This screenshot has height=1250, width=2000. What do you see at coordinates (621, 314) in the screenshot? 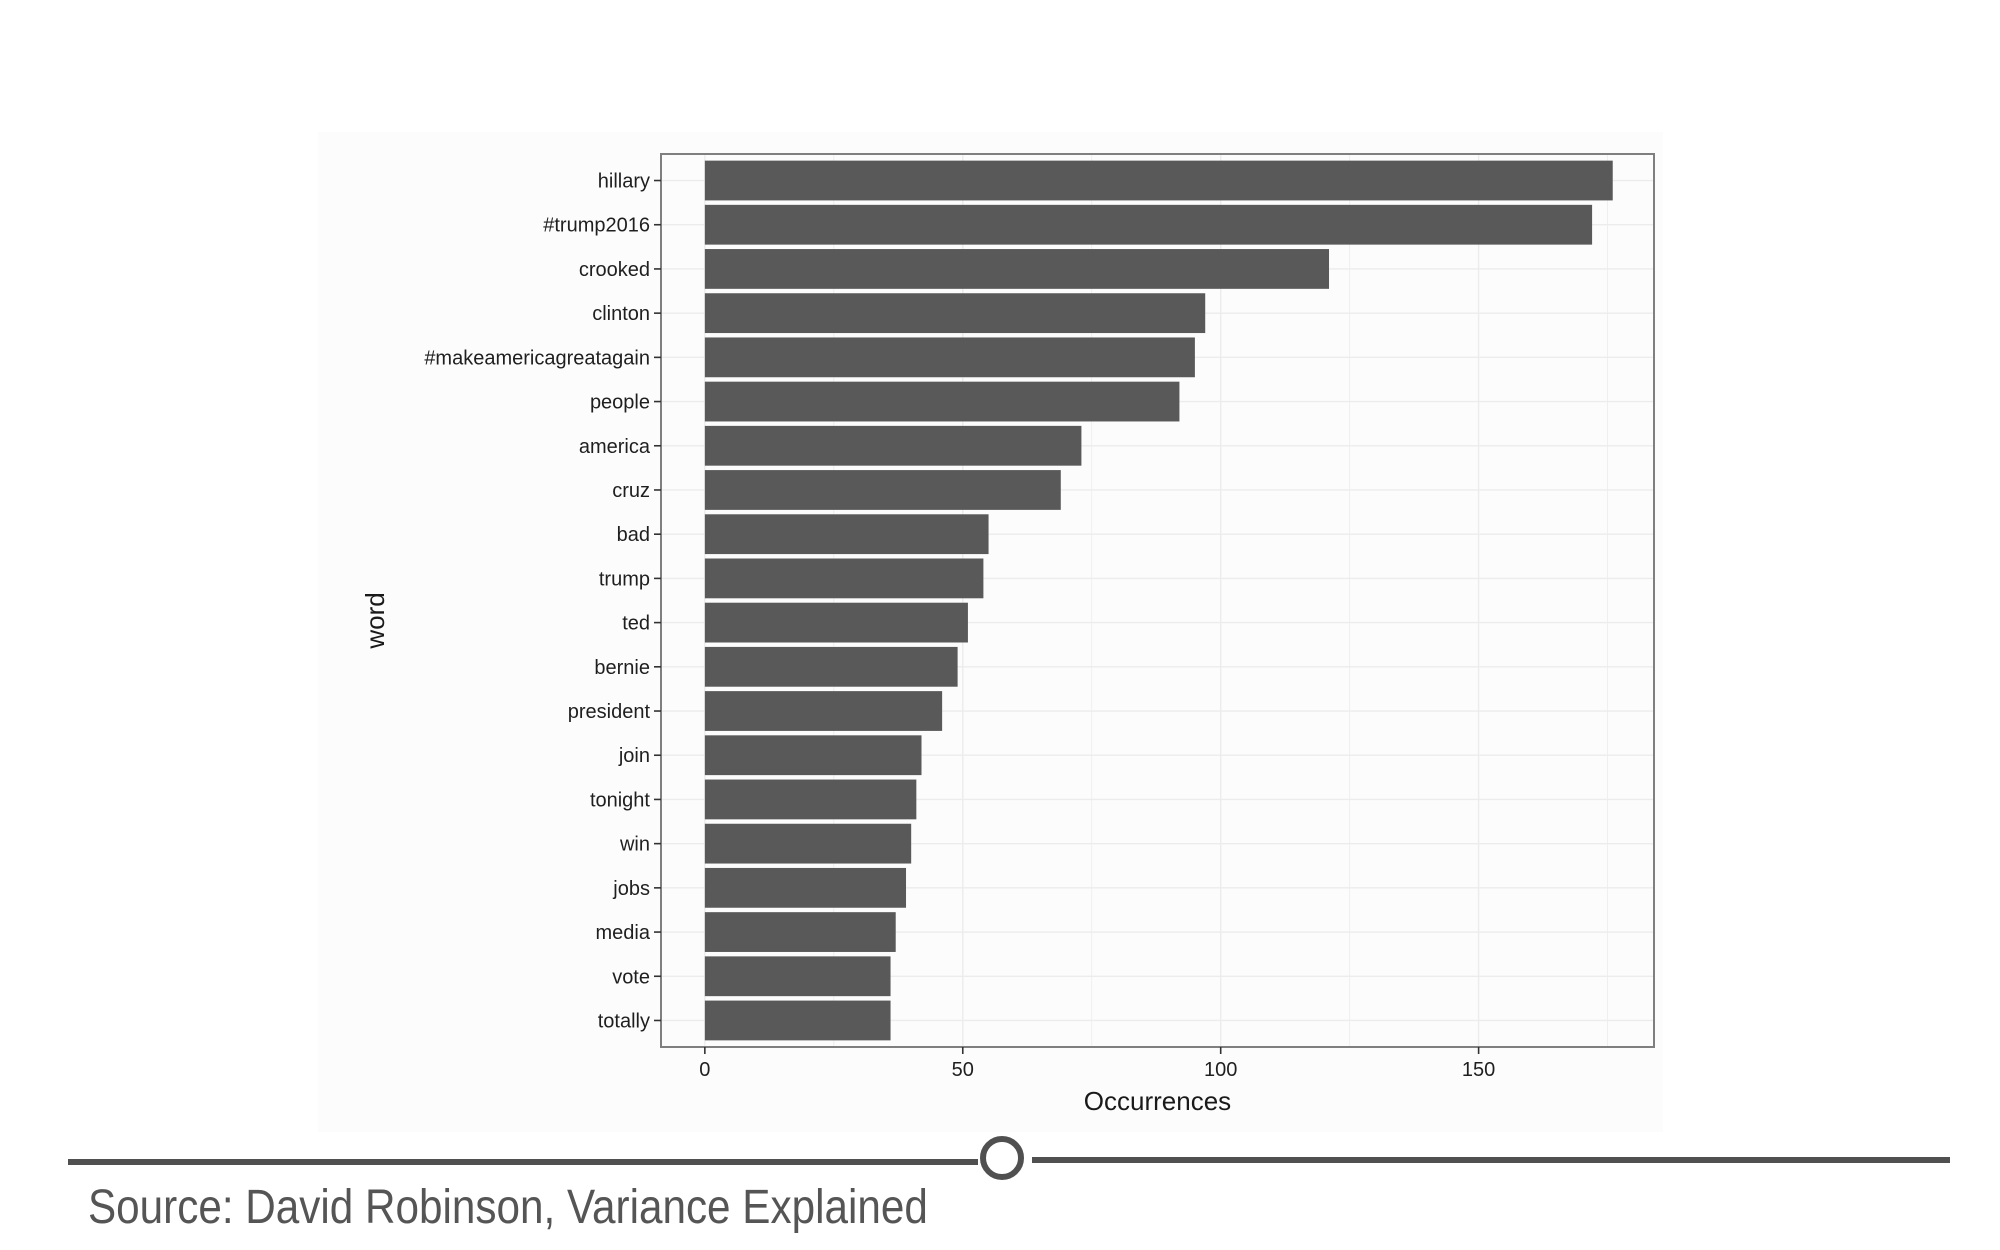
I see `y-tick-label: clinton` at bounding box center [621, 314].